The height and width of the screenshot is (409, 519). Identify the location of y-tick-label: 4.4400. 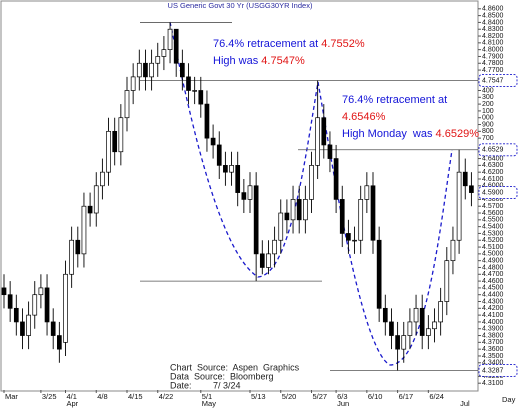
(493, 295).